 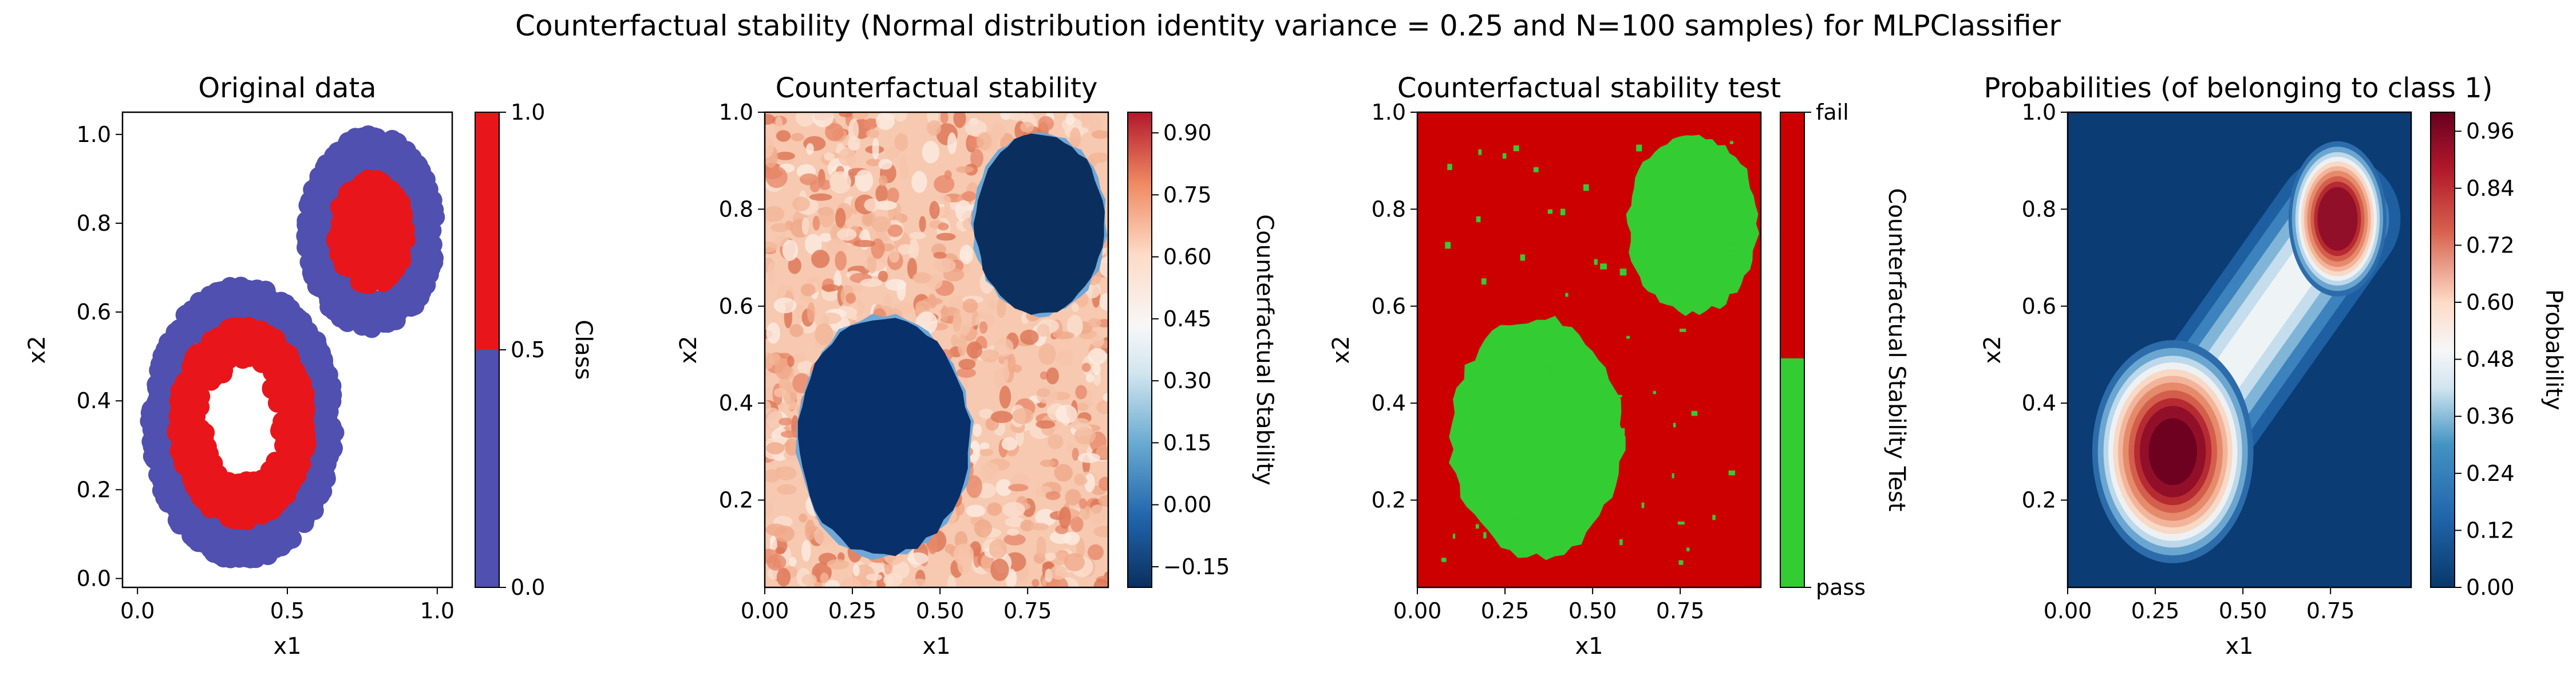 What do you see at coordinates (1187, 194) in the screenshot?
I see `colorbar-tick-label: 0.75` at bounding box center [1187, 194].